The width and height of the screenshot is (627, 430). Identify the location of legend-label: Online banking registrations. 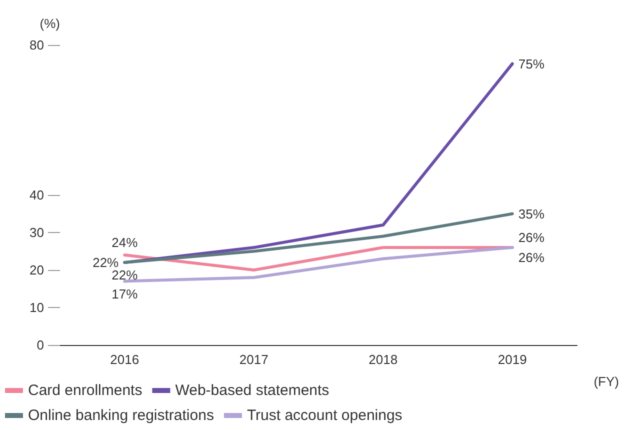
(121, 415).